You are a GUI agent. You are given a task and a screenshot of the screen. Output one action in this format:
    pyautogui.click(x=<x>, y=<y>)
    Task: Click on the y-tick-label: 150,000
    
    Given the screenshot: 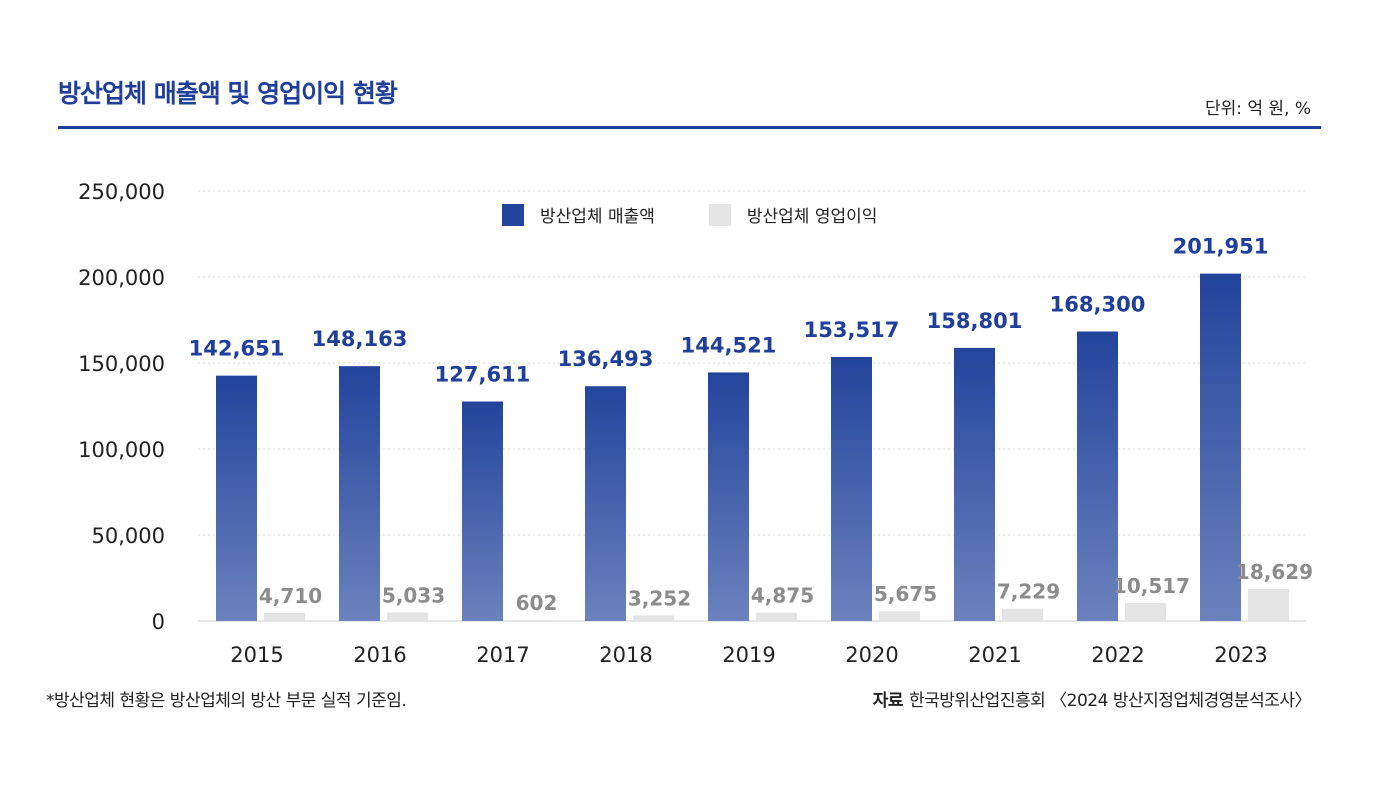 What is the action you would take?
    pyautogui.click(x=121, y=364)
    